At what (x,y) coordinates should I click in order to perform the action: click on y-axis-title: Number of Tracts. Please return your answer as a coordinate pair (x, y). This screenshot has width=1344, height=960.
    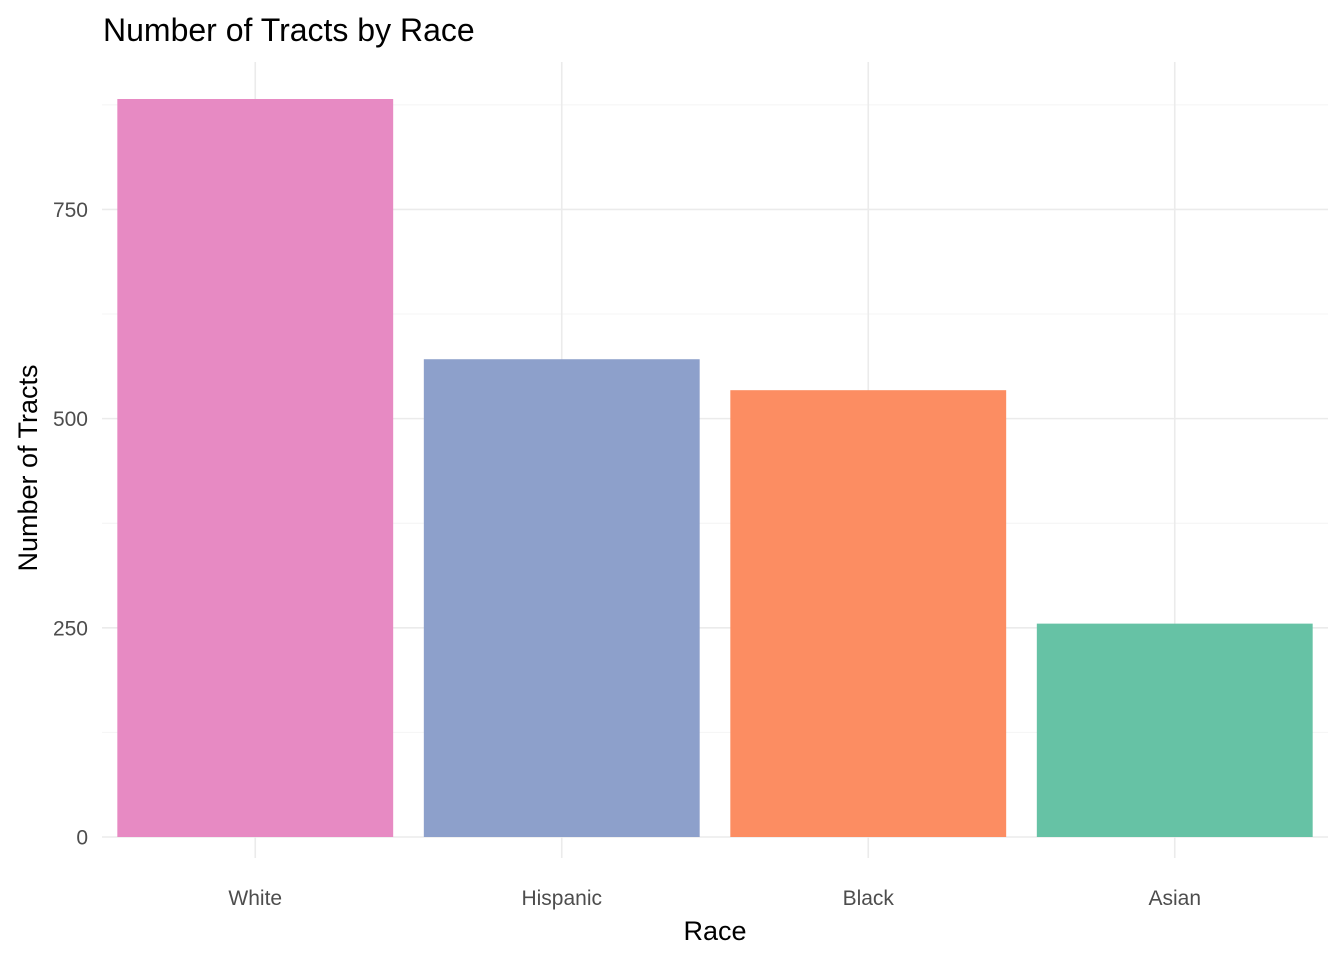
    Looking at the image, I should click on (28, 467).